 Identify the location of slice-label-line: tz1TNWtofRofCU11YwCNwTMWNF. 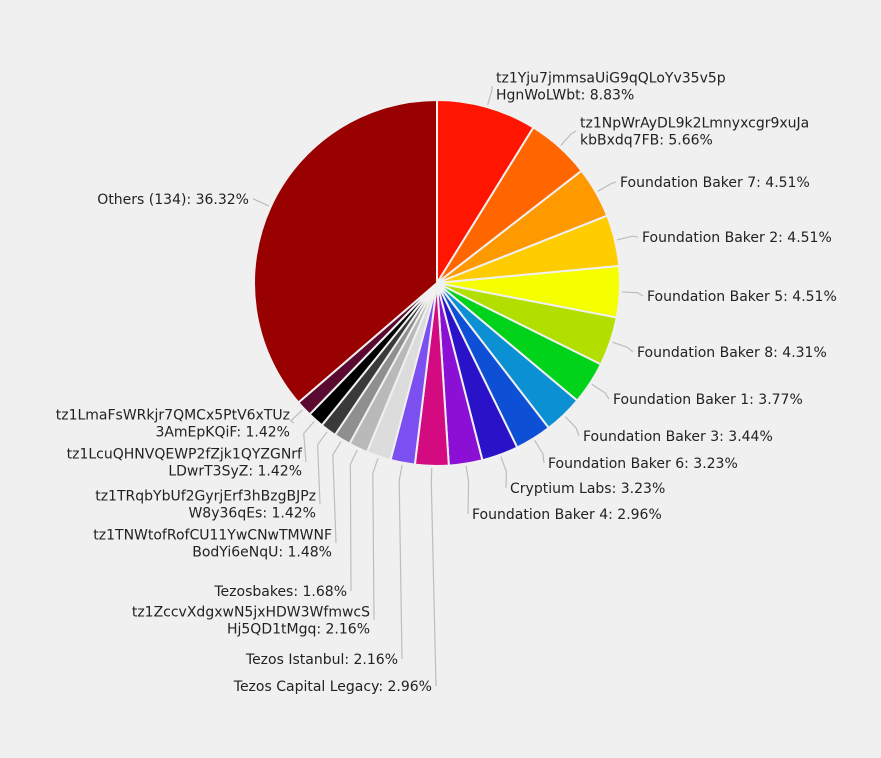
(212, 536).